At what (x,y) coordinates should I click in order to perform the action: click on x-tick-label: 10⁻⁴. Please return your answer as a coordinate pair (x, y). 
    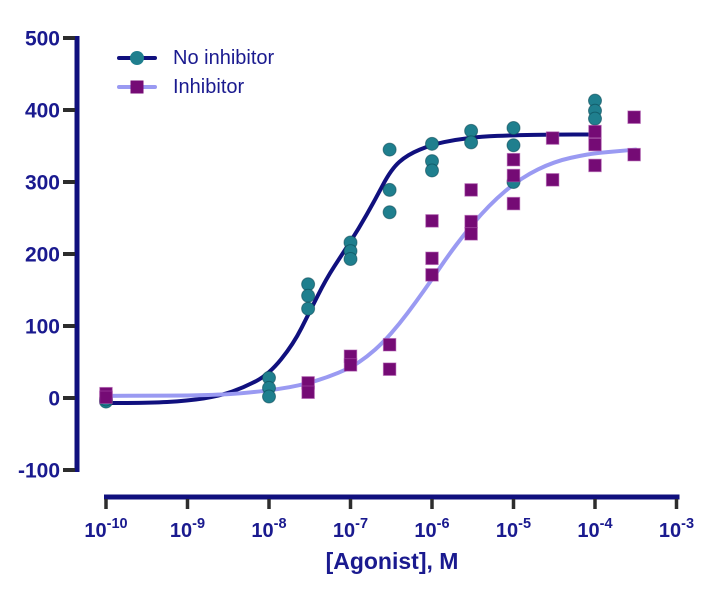
    Looking at the image, I should click on (594, 529).